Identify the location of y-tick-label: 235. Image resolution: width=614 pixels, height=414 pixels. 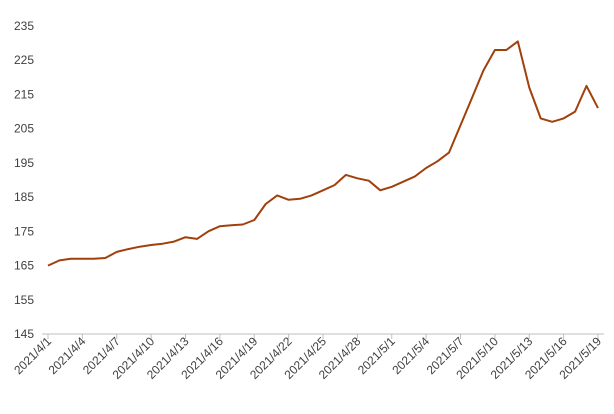
(24, 26).